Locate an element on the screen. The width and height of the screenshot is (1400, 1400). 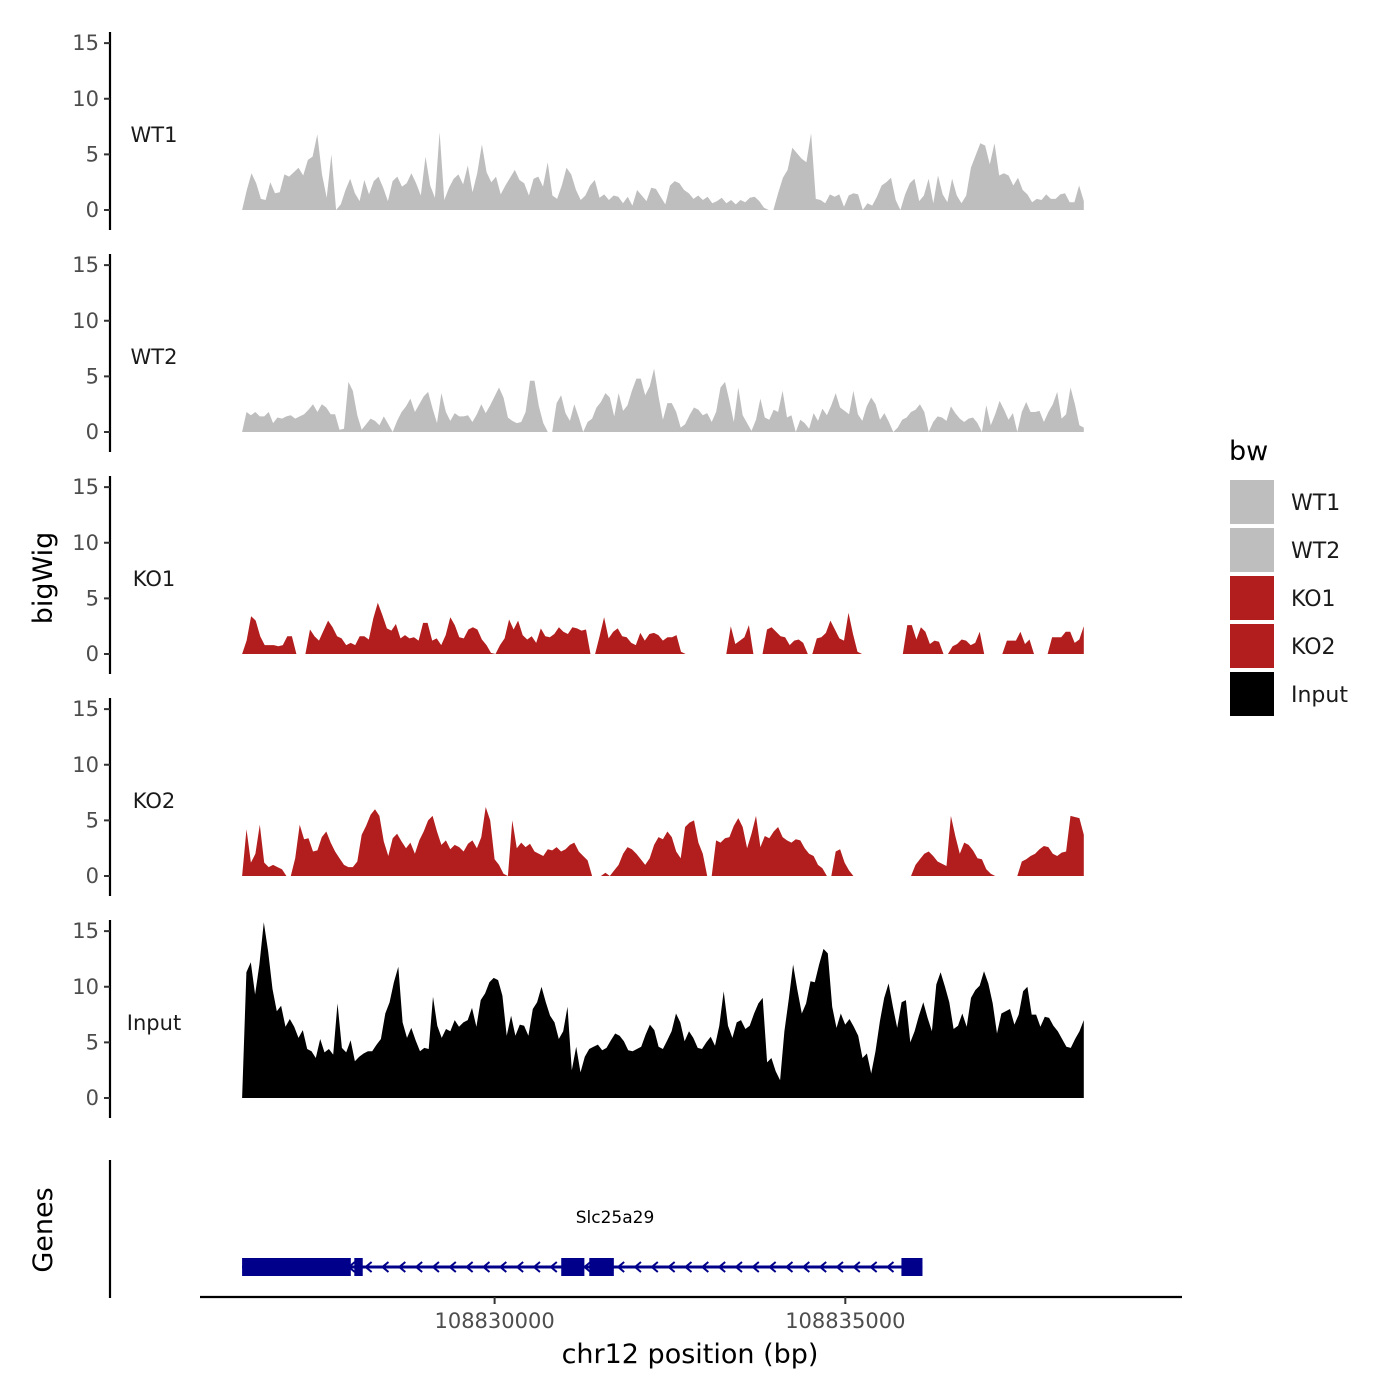
x-axis-title: chr12 position (bp) is located at coordinates (690, 1354).